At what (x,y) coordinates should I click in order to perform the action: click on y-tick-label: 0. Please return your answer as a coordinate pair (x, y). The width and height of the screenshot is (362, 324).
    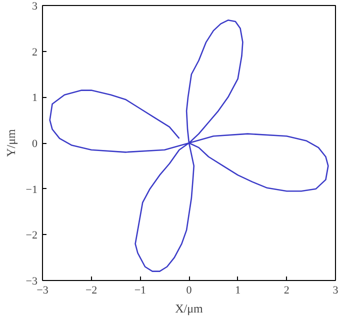
    Looking at the image, I should click on (35, 144).